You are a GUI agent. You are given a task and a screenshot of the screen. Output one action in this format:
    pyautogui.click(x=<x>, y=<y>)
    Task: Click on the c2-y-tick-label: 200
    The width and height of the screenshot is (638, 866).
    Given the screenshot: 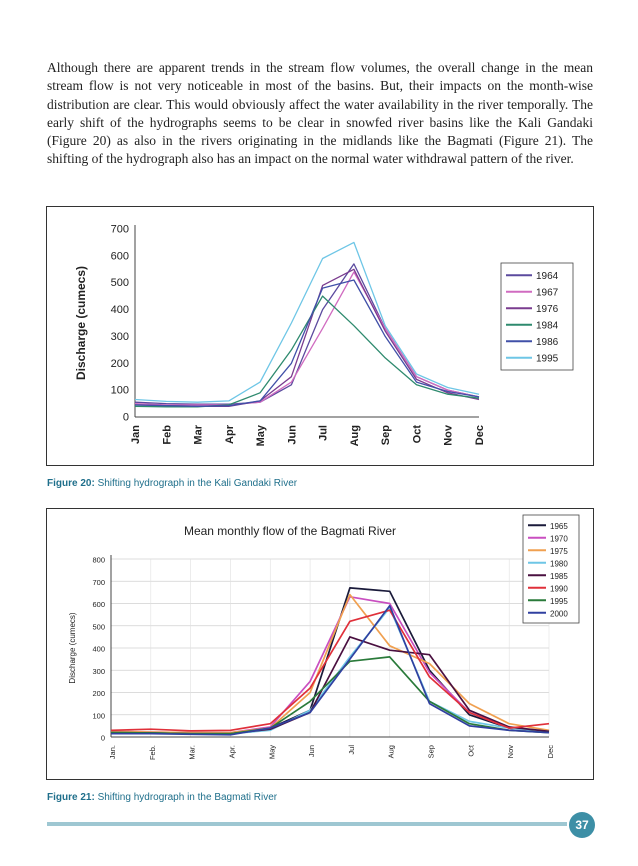 What is the action you would take?
    pyautogui.click(x=98, y=693)
    